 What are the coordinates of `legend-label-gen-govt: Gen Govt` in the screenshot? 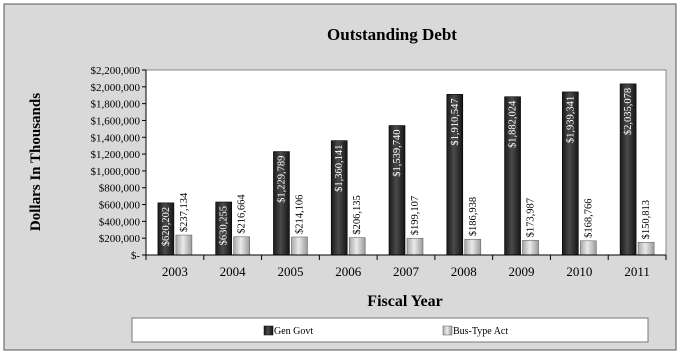 It's located at (293, 331).